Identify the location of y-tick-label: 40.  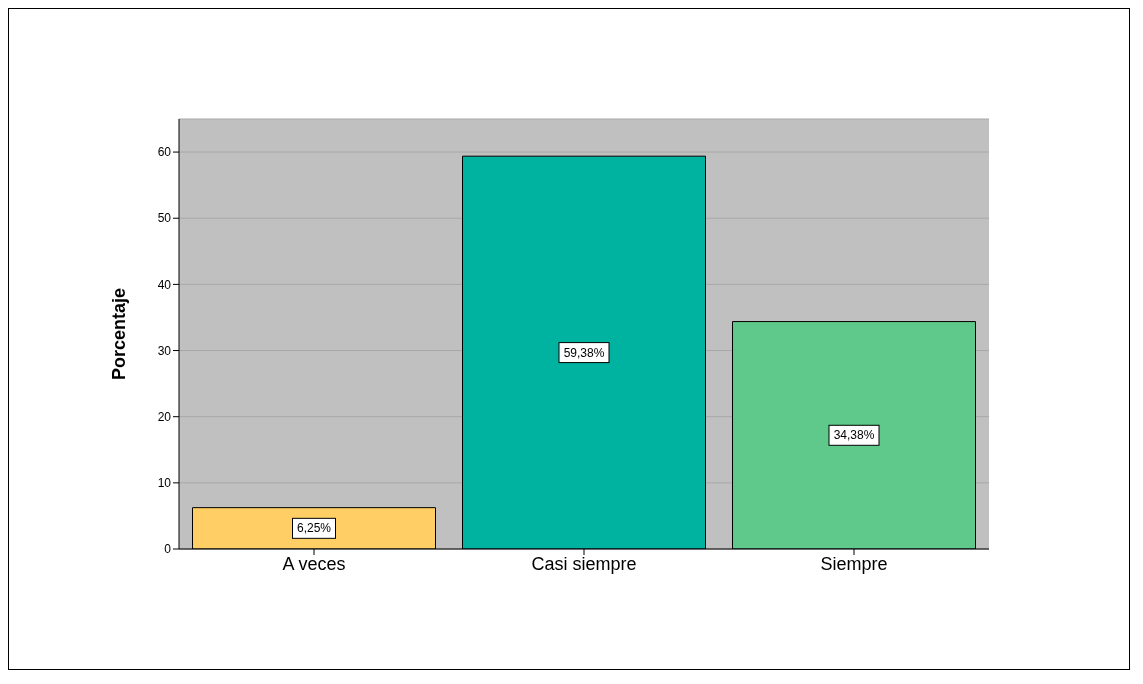
(164, 284).